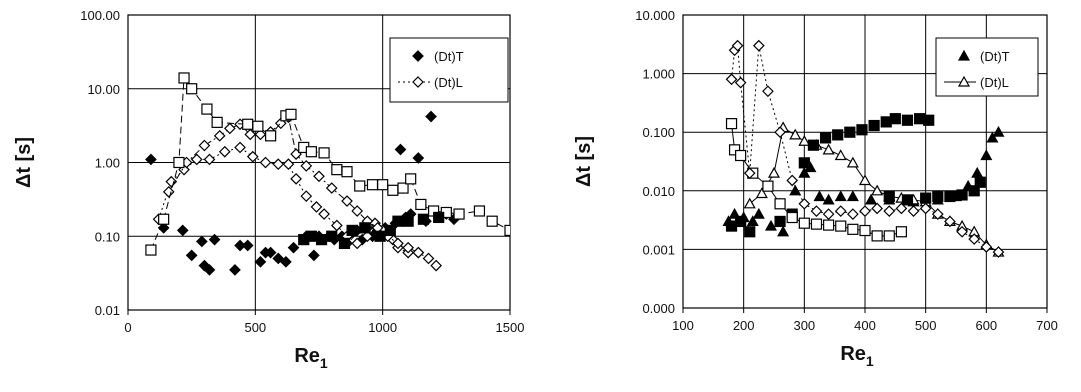 Image resolution: width=1081 pixels, height=392 pixels. Describe the element at coordinates (658, 308) in the screenshot. I see `y-tick-label: 0.000` at that location.